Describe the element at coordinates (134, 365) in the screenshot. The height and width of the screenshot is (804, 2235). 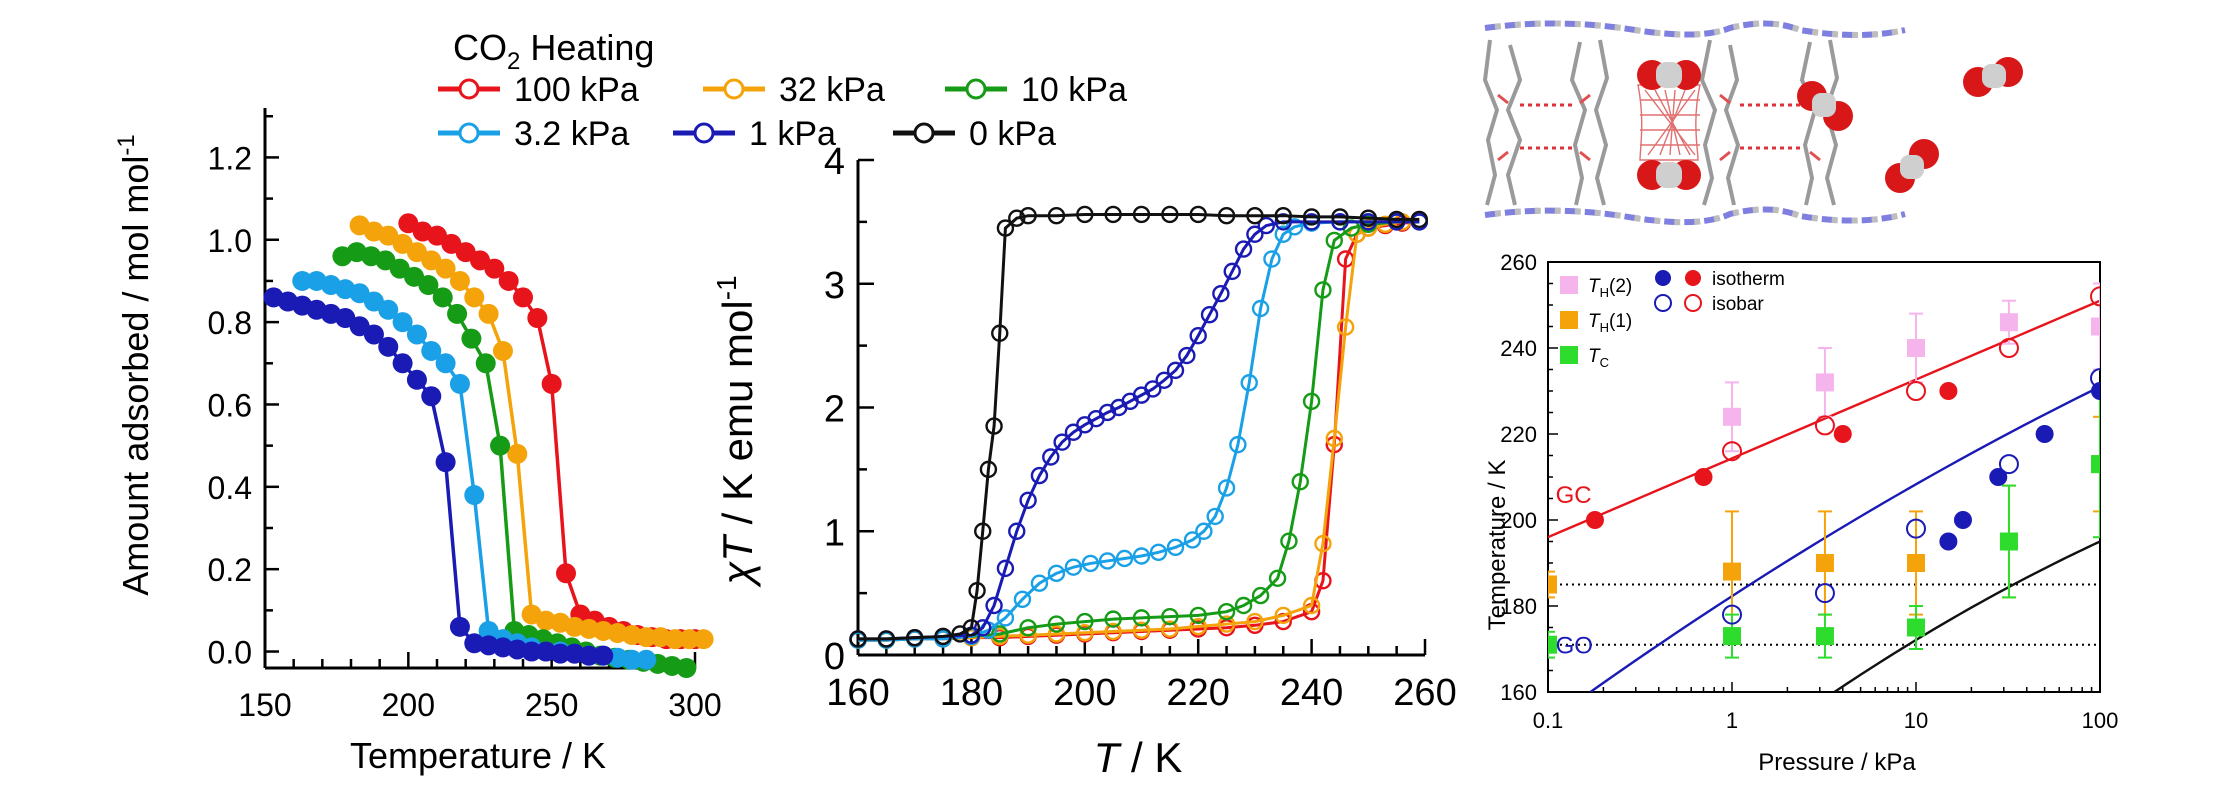
I see `adsorption-y-axis-label: Amount adsorbed / mol mol-1` at that location.